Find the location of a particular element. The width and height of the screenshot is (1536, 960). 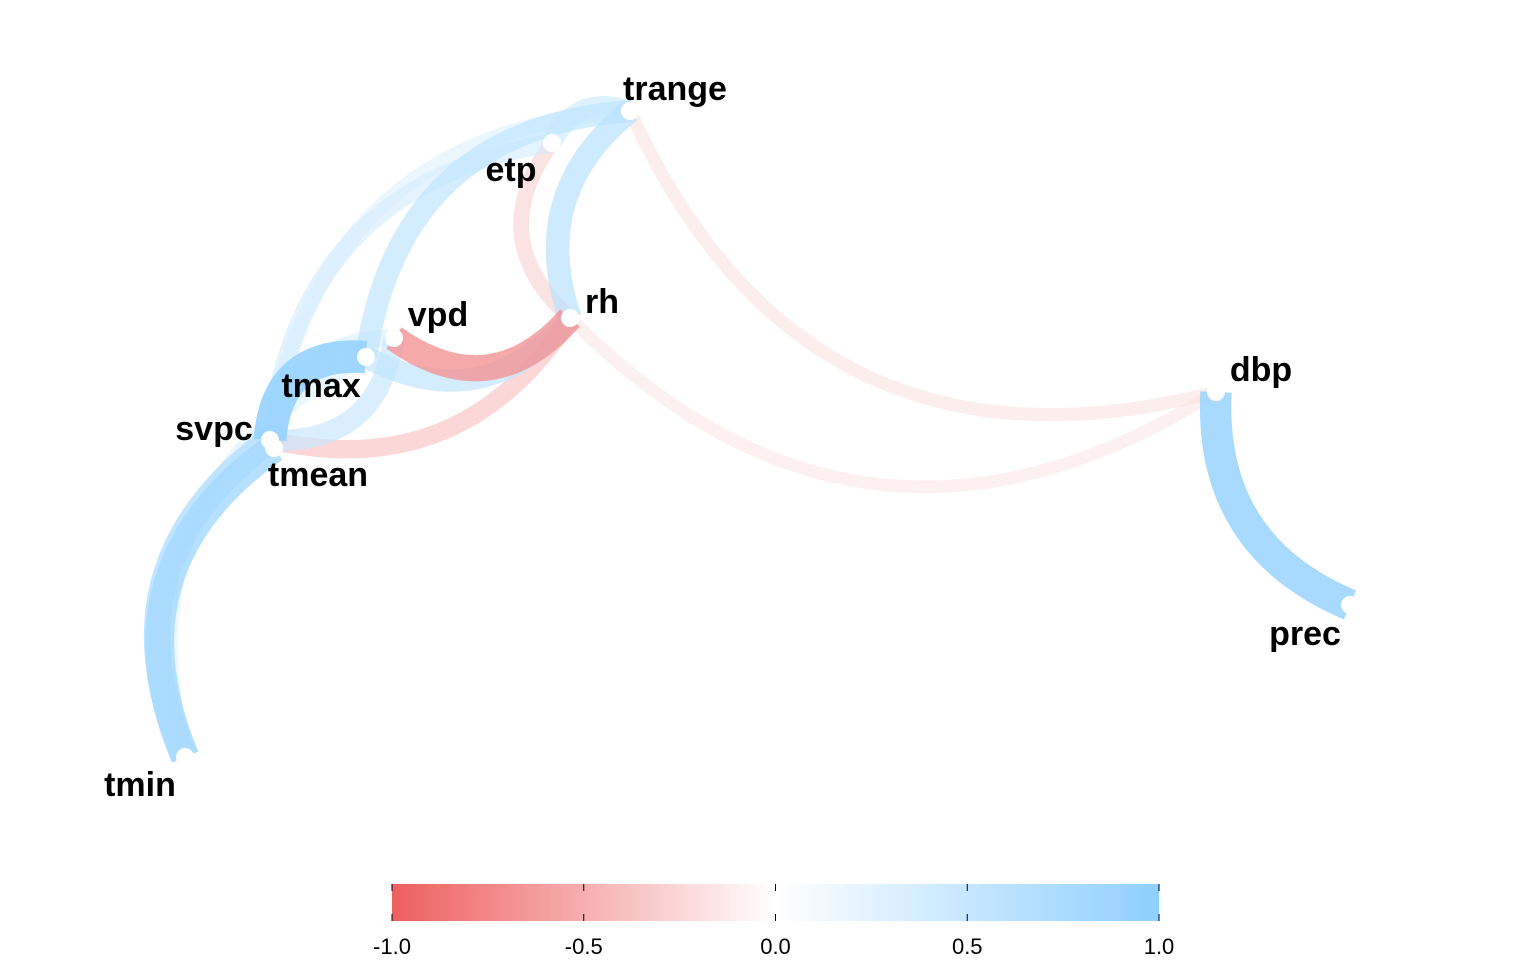

node-label-etp: etp is located at coordinates (511, 170).